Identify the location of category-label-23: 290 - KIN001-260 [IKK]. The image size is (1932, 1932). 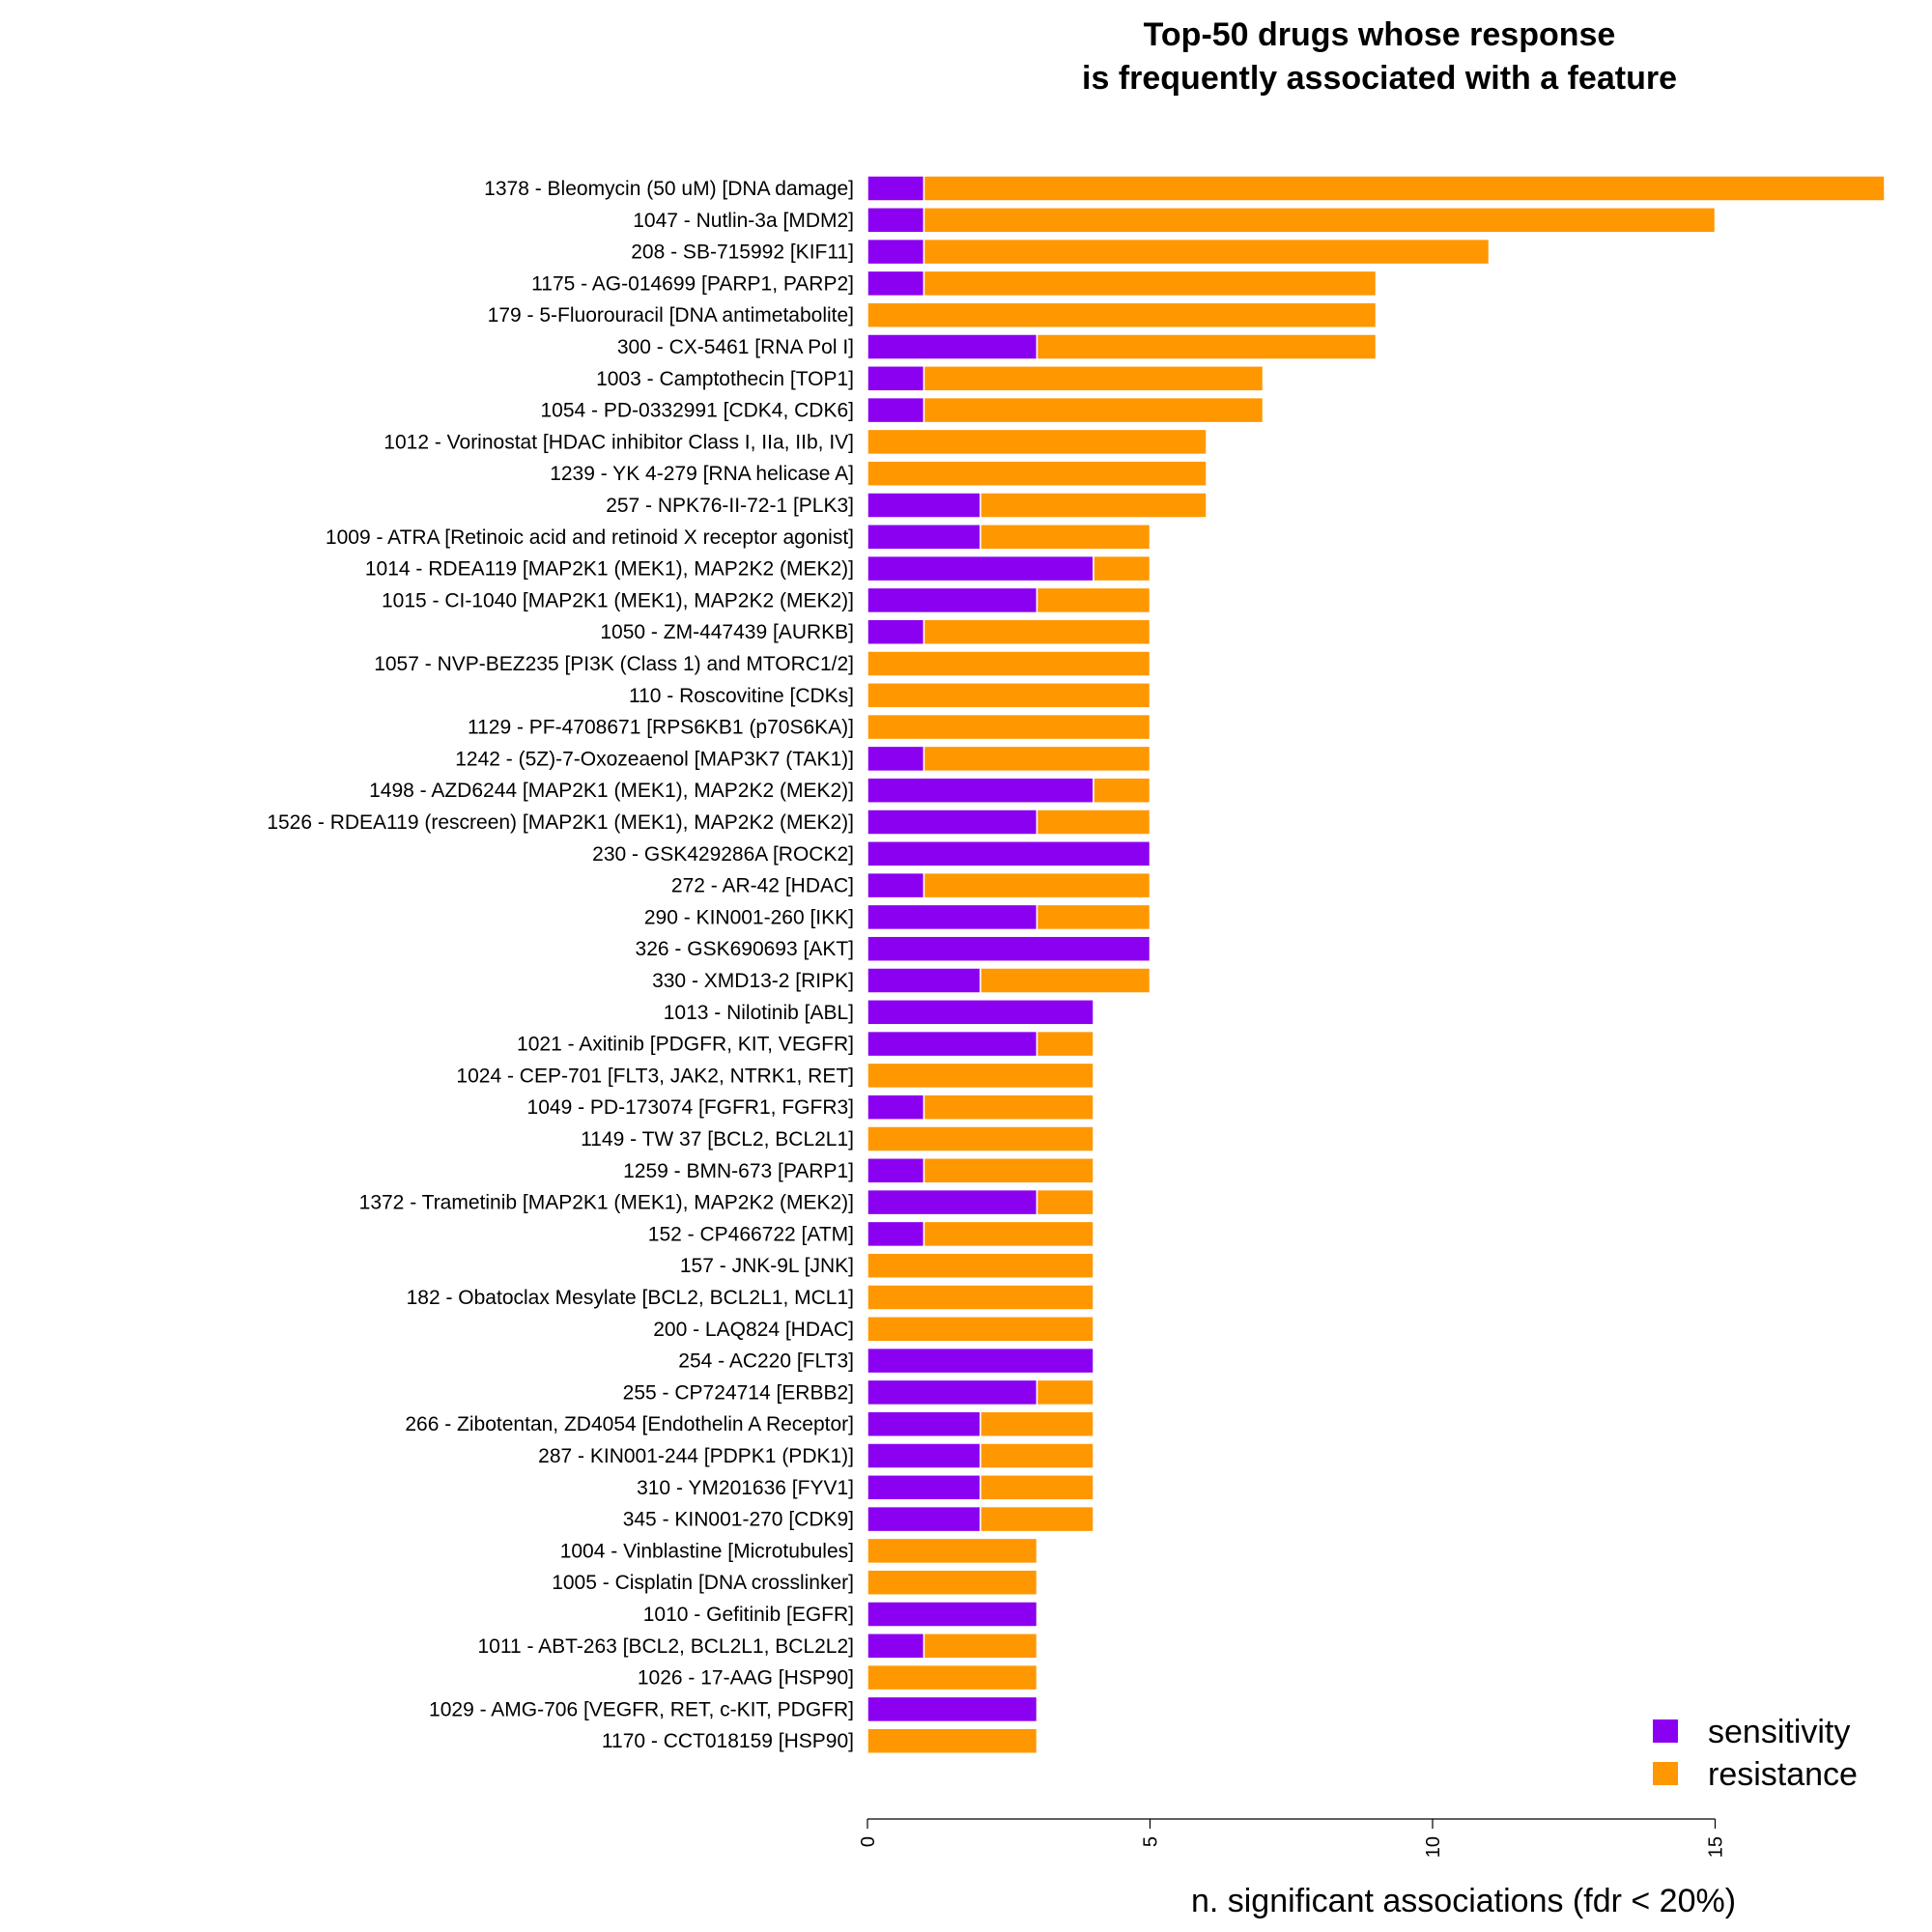
(749, 917).